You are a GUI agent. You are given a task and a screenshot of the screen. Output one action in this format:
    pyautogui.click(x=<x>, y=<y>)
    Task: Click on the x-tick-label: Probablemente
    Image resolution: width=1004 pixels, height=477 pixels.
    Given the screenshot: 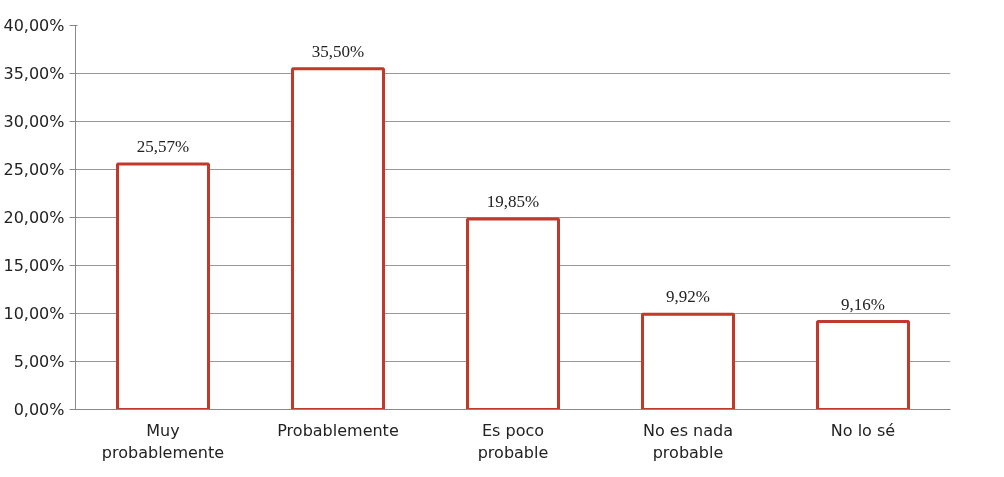 What is the action you would take?
    pyautogui.click(x=338, y=430)
    